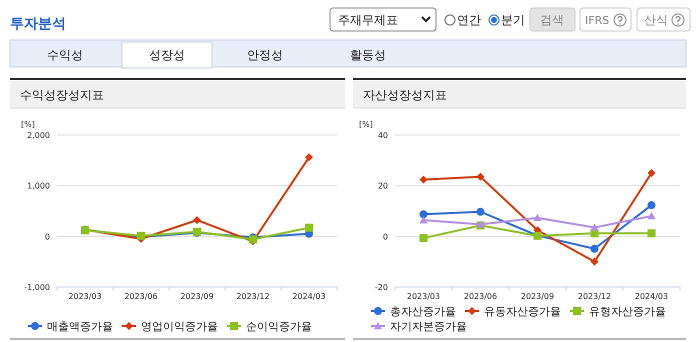  What do you see at coordinates (38, 135) in the screenshot?
I see `y-tick-label: 2,000` at bounding box center [38, 135].